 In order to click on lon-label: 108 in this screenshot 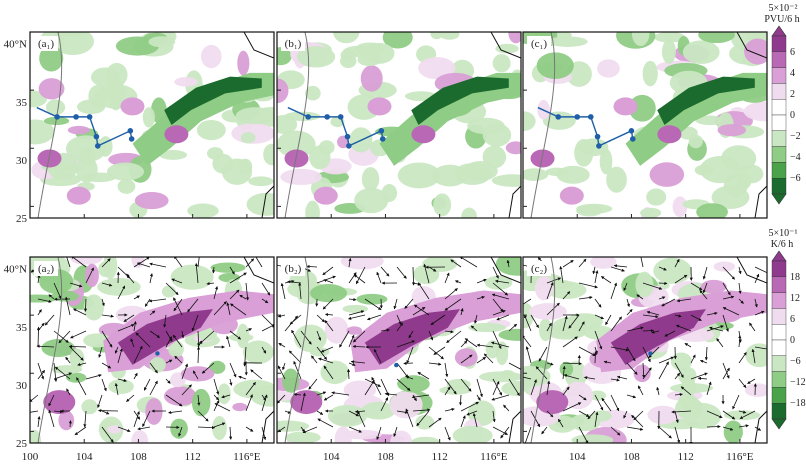, I will do `click(385, 457)`.